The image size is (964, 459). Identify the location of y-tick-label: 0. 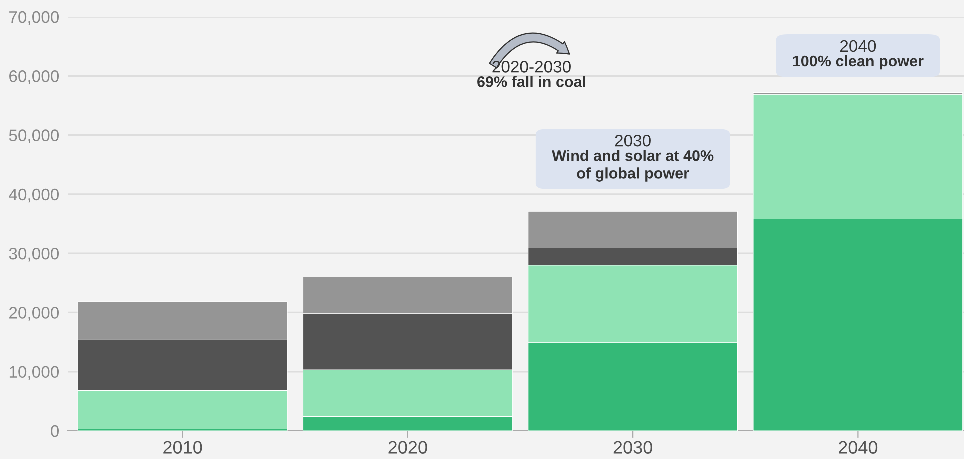
(55, 431).